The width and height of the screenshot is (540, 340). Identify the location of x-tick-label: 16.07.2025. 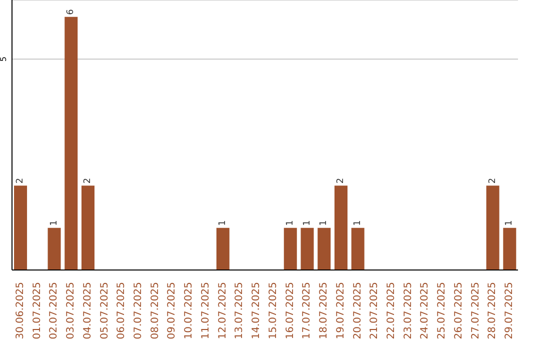
(290, 311).